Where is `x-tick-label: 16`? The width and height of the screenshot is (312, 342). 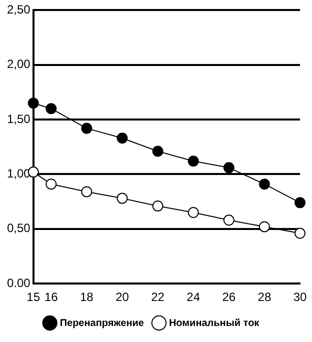
x-tick-label: 16 is located at coordinates (51, 297).